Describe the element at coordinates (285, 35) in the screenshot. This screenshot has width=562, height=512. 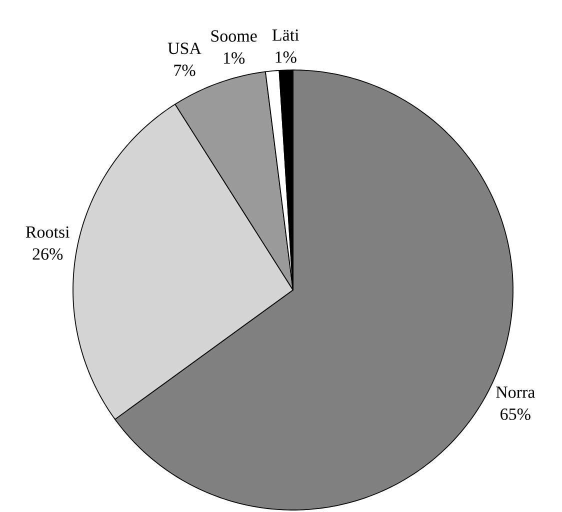
I see `slice-label: Läti` at that location.